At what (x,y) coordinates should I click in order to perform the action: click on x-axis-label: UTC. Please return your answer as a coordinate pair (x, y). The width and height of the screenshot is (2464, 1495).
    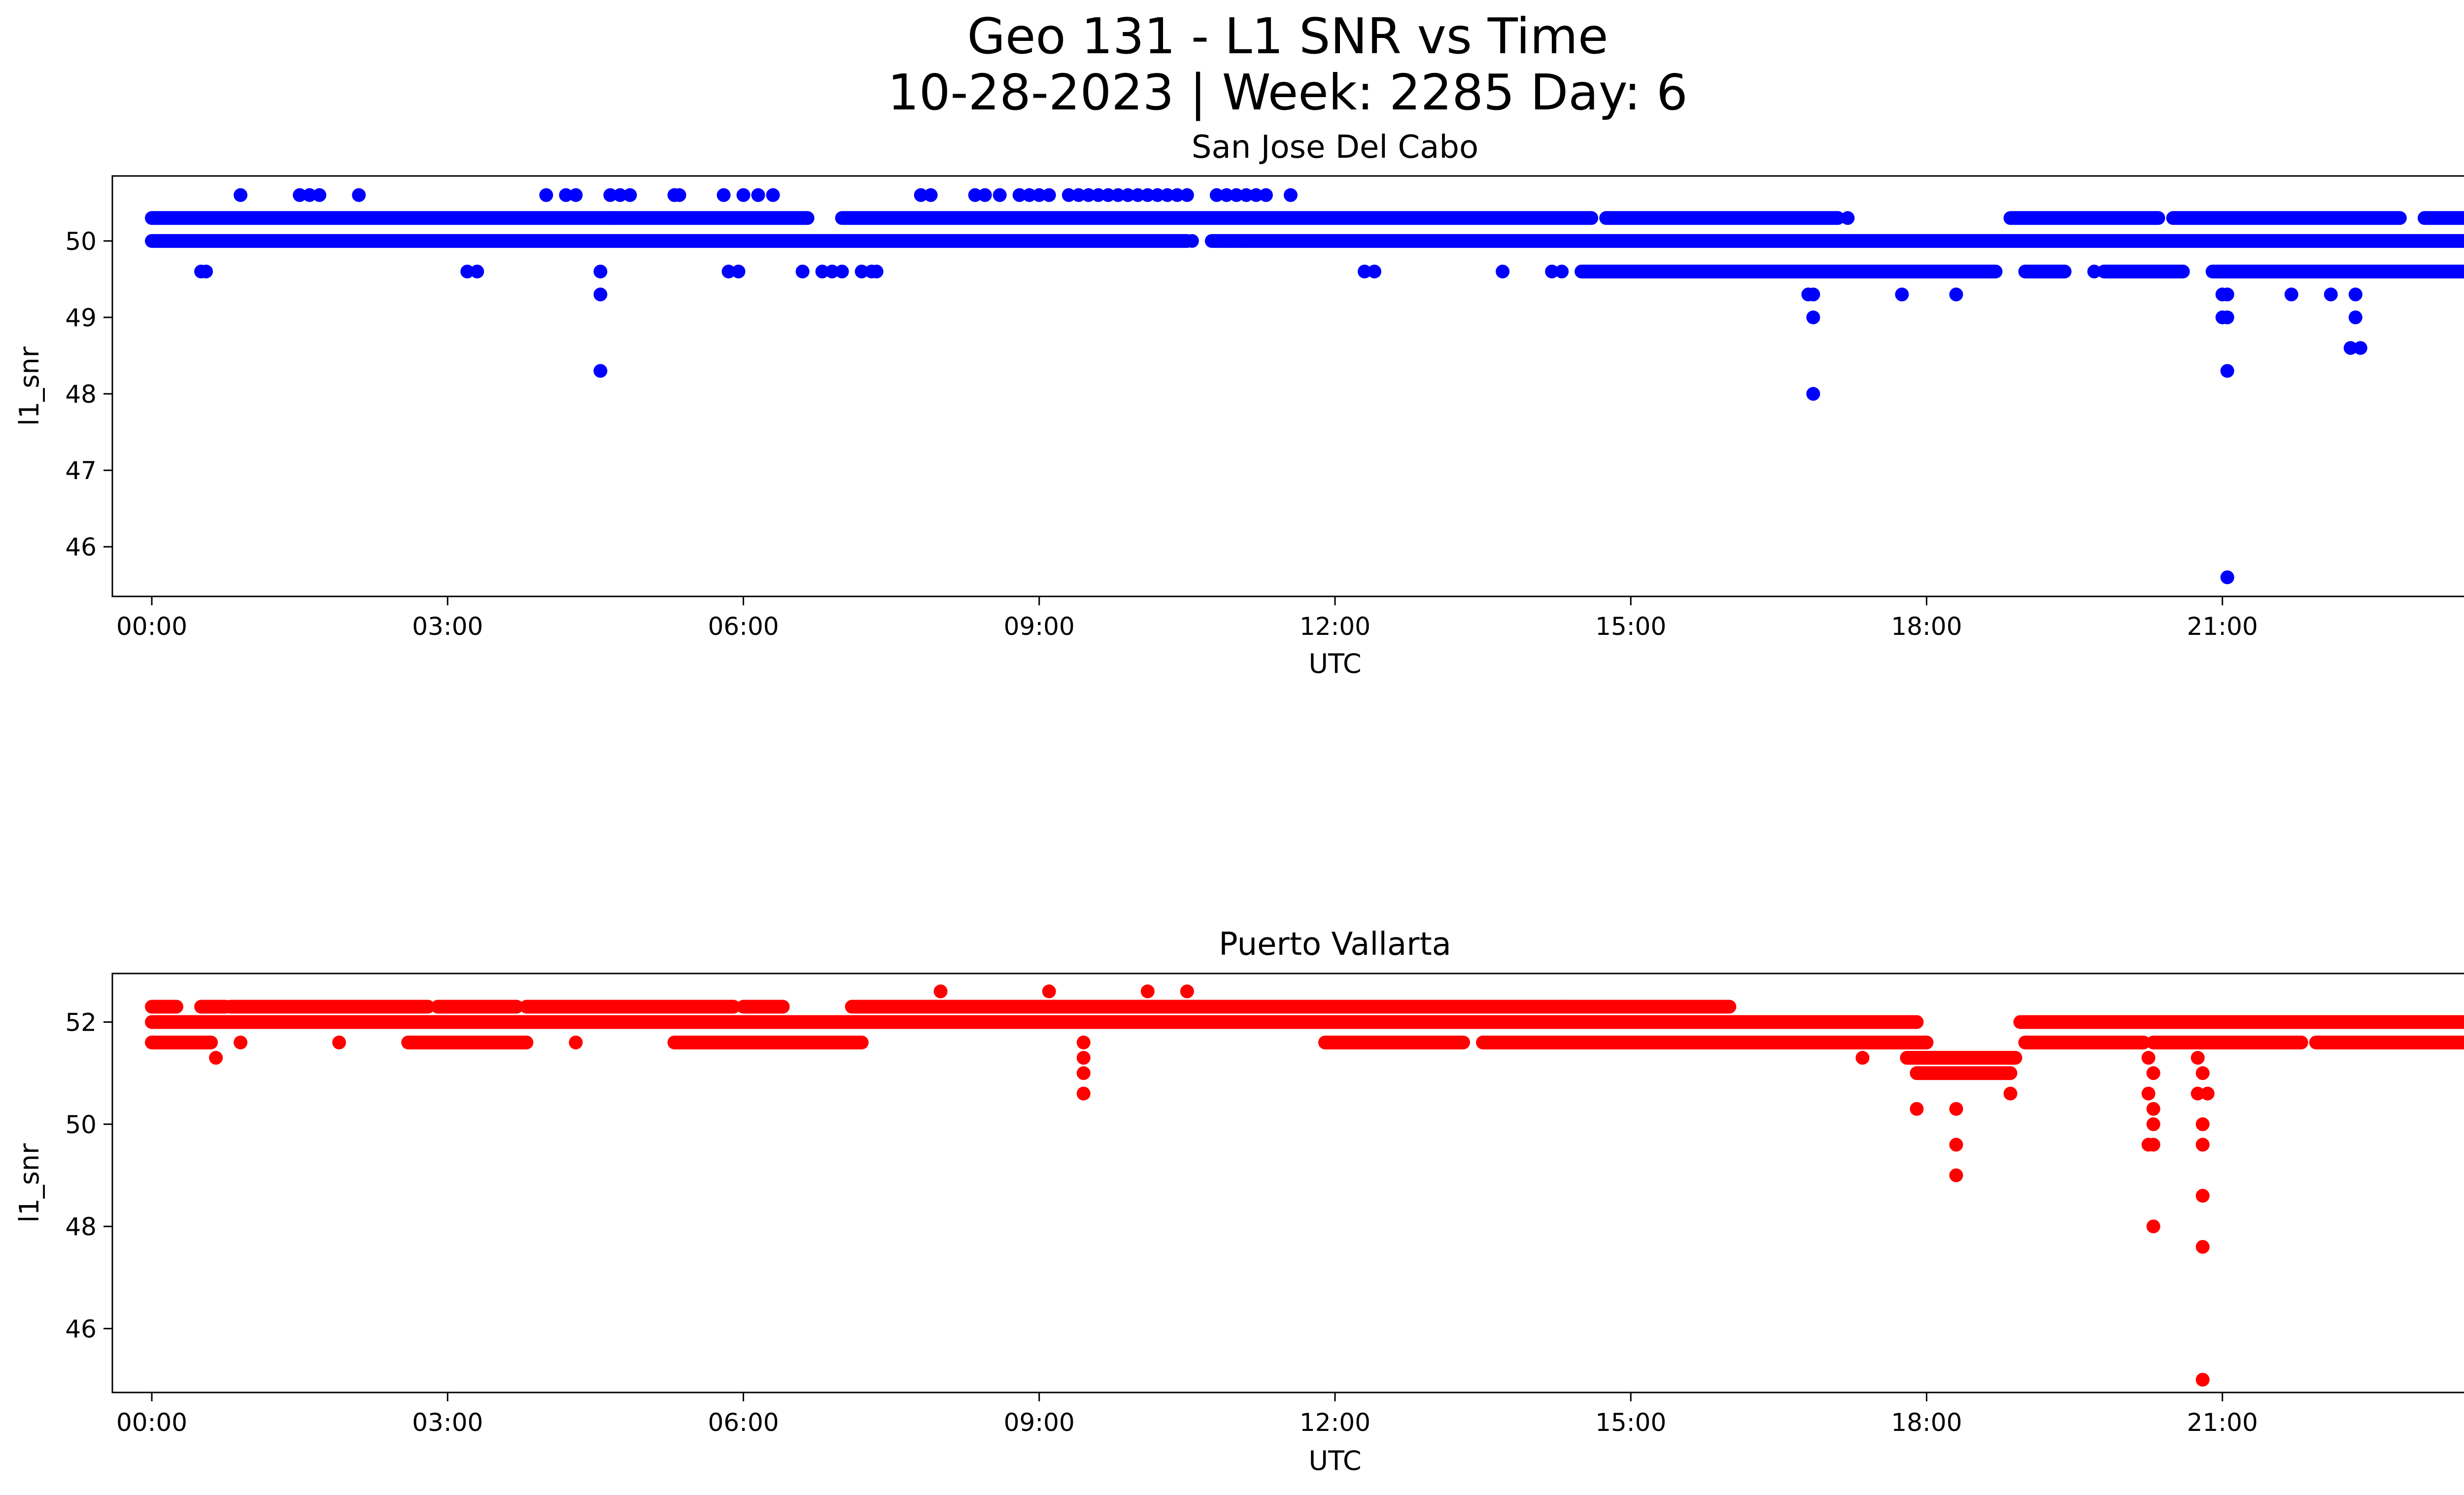
    Looking at the image, I should click on (1334, 1460).